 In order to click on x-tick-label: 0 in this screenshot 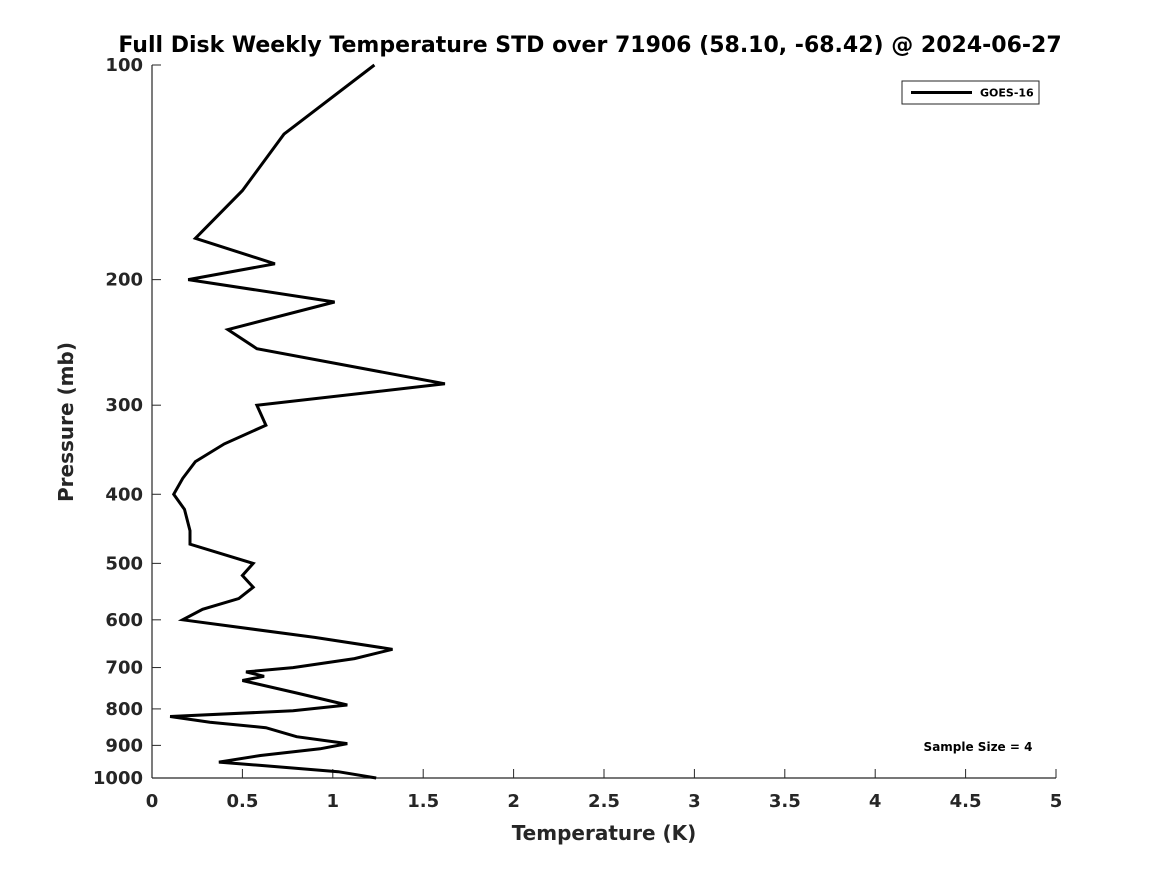, I will do `click(152, 801)`.